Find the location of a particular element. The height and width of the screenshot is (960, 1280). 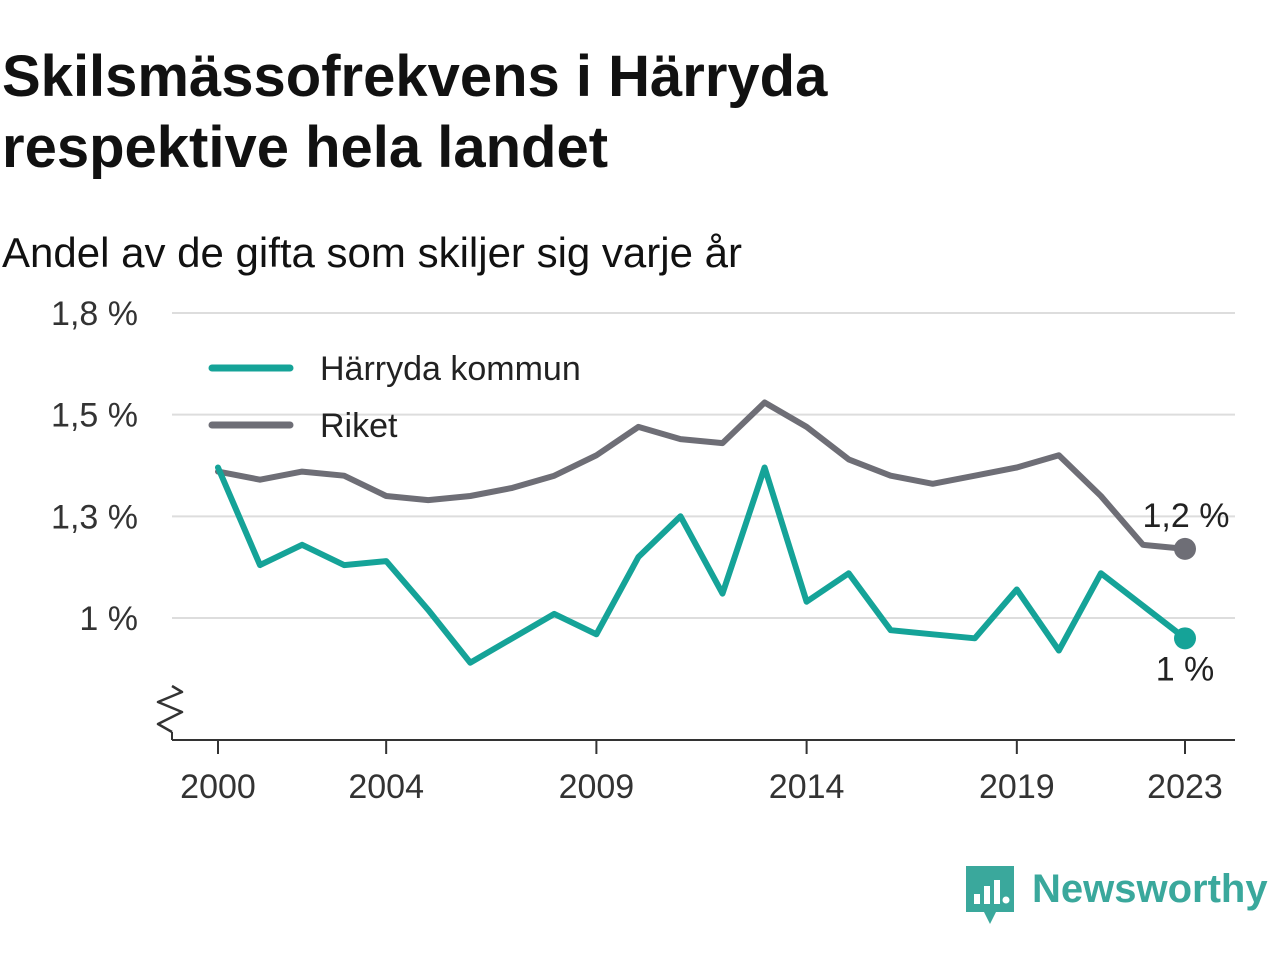

newsworthy-logo-icon is located at coordinates (990, 895).